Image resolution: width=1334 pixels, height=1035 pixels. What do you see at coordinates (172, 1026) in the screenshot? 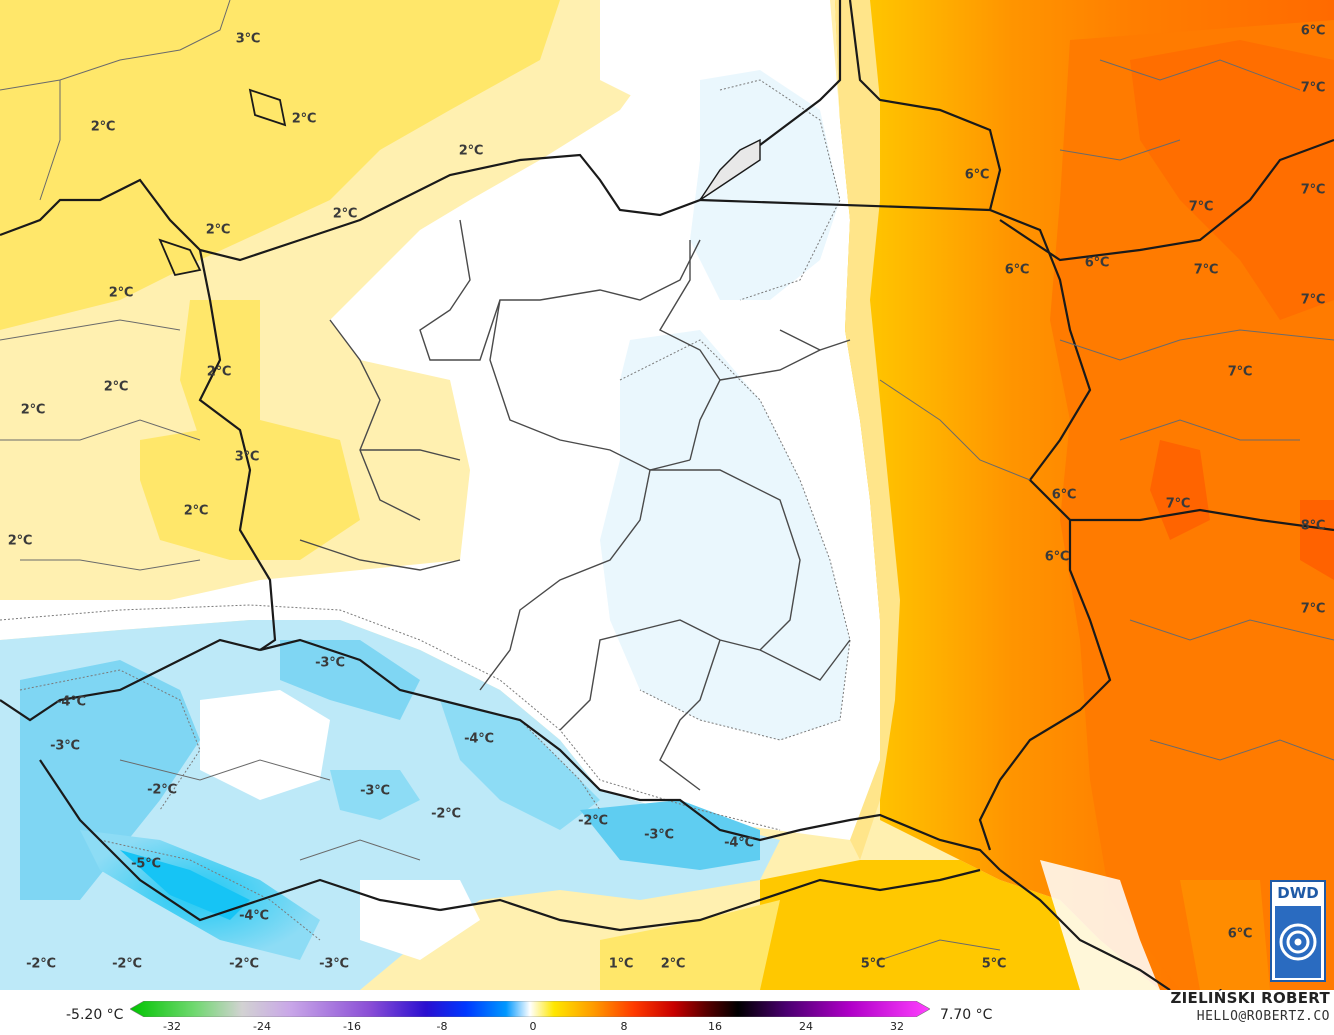
I see `scale-tick: -32` at bounding box center [172, 1026].